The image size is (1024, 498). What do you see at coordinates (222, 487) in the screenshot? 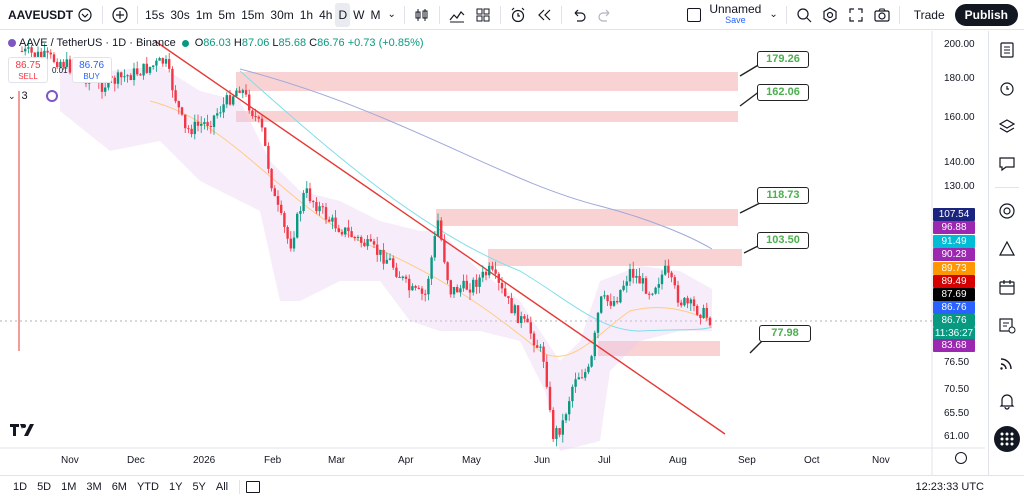
I see `range-all: All` at bounding box center [222, 487].